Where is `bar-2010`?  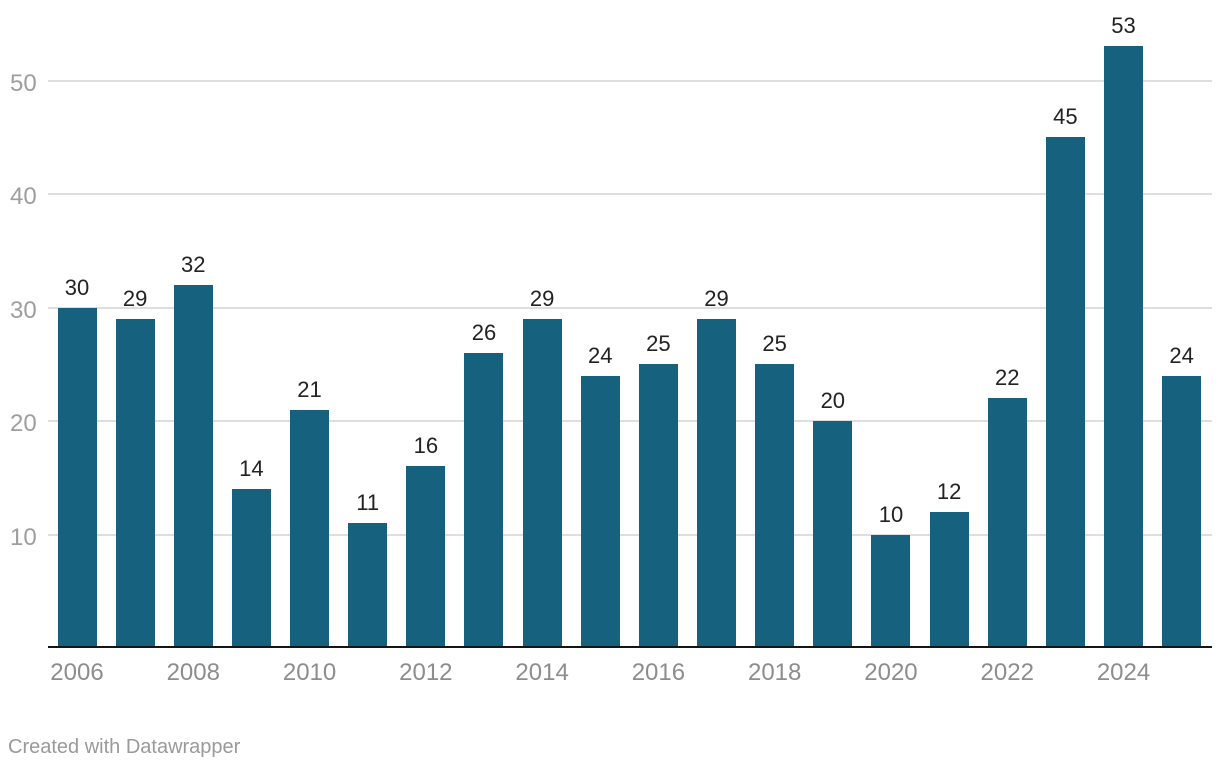
bar-2010 is located at coordinates (310, 528).